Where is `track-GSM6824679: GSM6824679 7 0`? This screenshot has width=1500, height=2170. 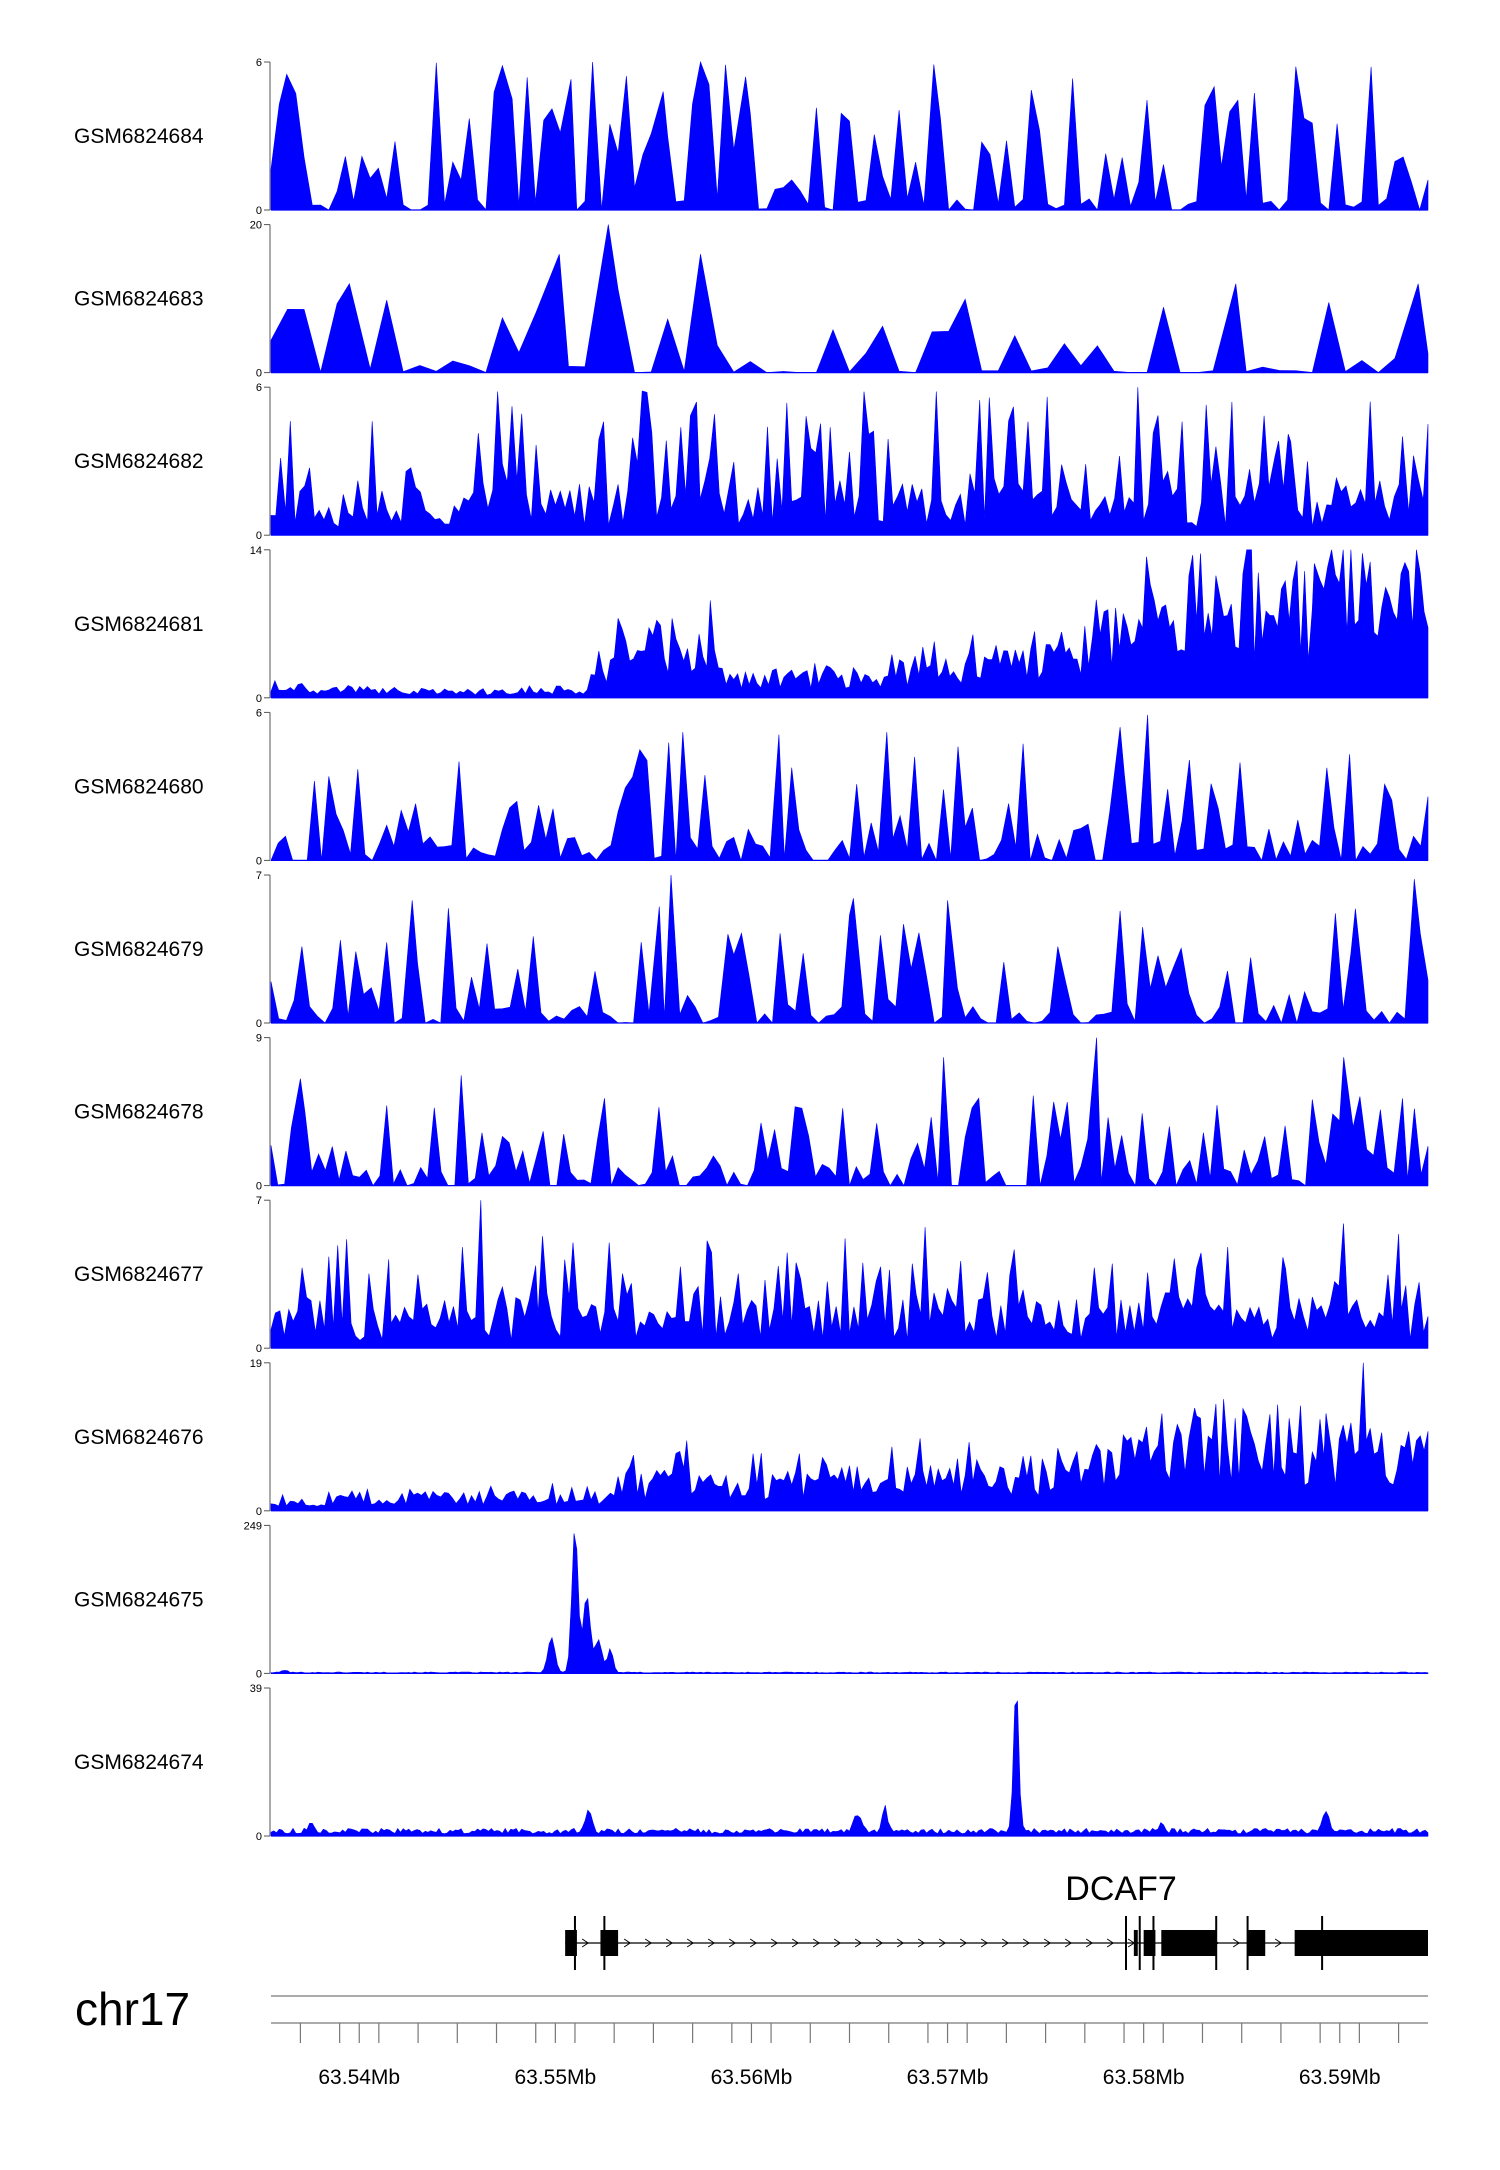
track-GSM6824679: GSM6824679 7 0 is located at coordinates (751, 950).